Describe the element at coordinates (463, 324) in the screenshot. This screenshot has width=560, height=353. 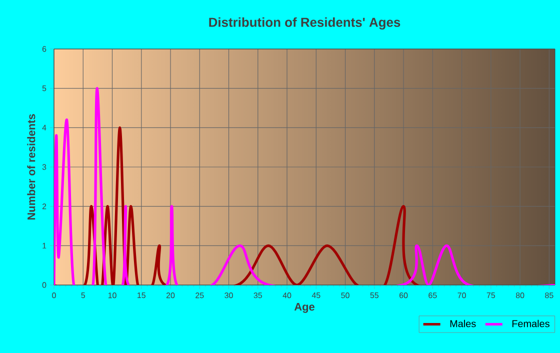
I see `legend-label: Males` at that location.